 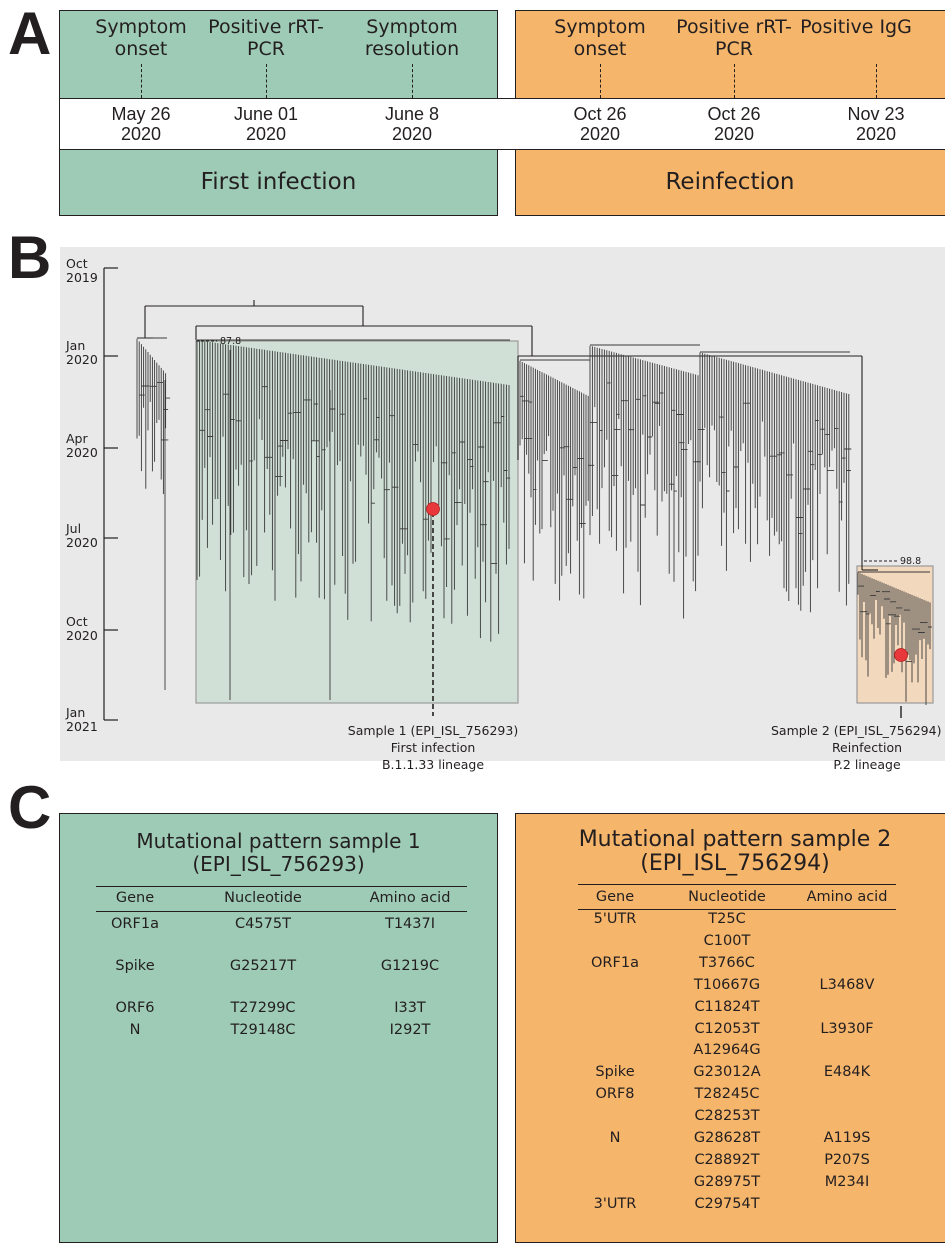 I want to click on event-date: May 26 2020, so click(x=141, y=124).